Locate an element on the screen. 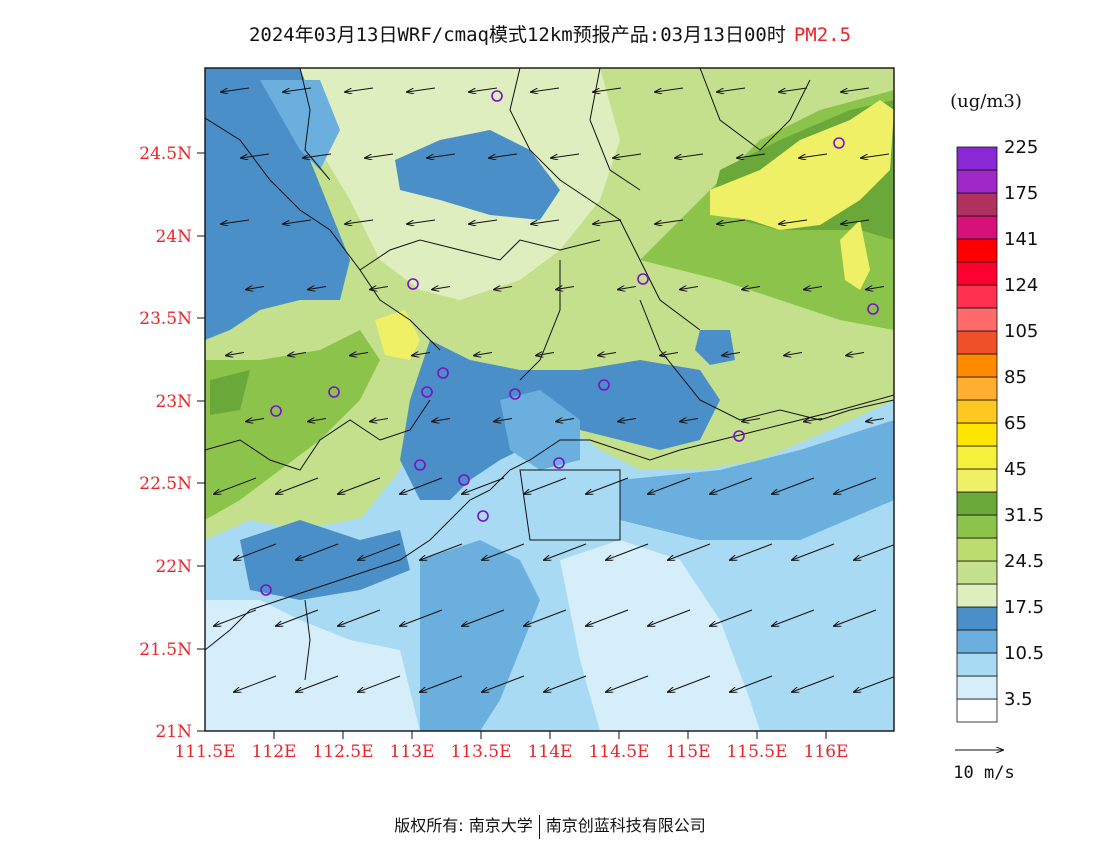 Image resolution: width=1100 pixels, height=850 pixels. legend-tick-label: 175 is located at coordinates (1021, 193).